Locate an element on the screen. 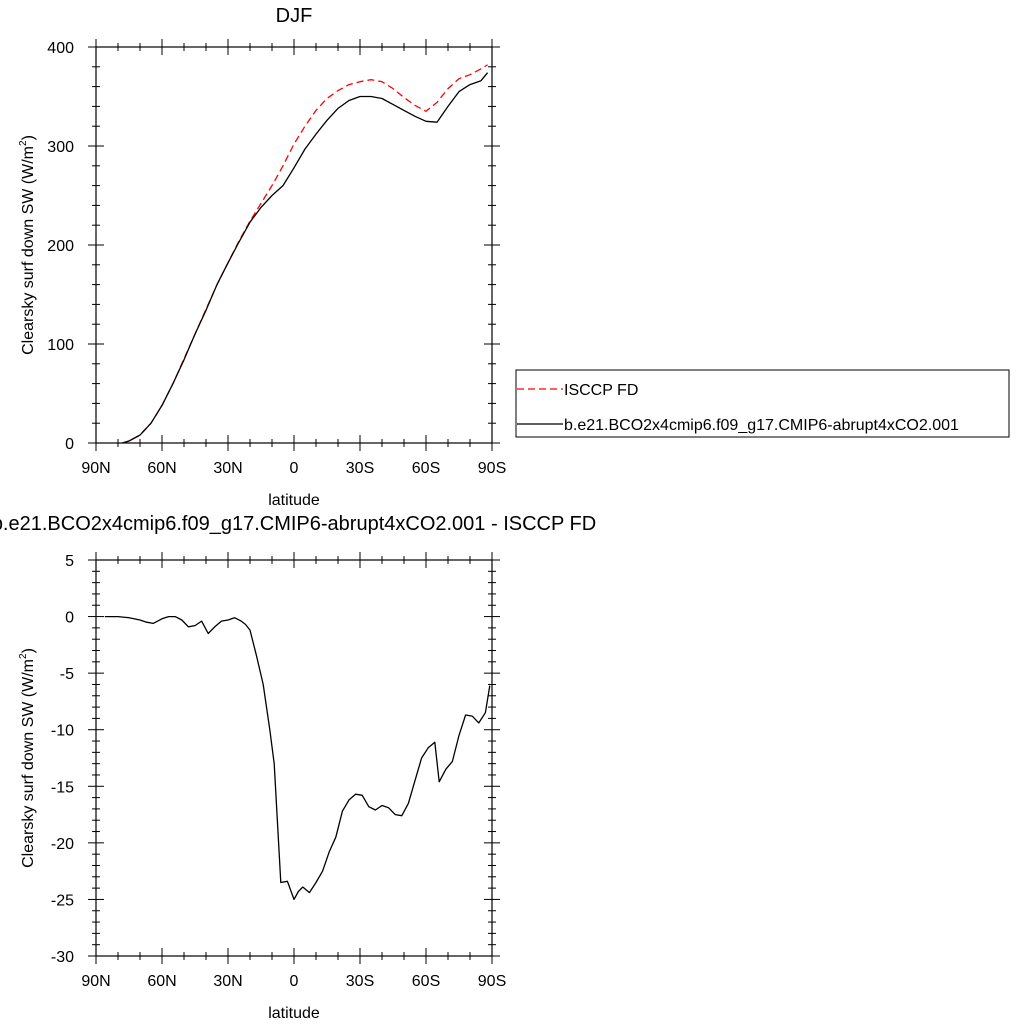 This screenshot has height=1024, width=1024. bottom-y-axis-label: Clearsky surf down SW (W/m2) is located at coordinates (27, 758).